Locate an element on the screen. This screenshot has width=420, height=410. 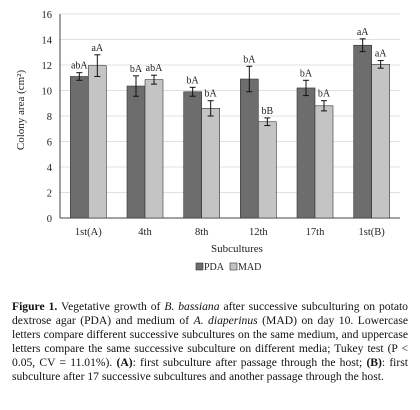
category-labels: 1st(A) 4th 8th 12th 17th 1st(B) is located at coordinates (230, 232).